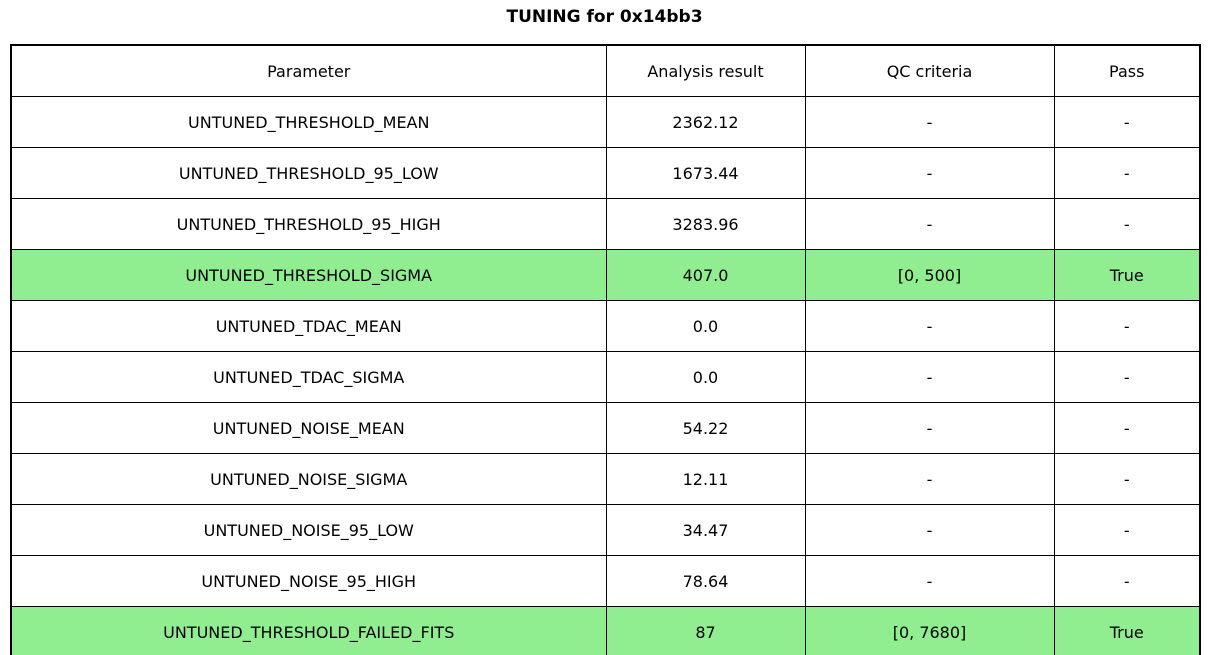 This screenshot has width=1210, height=655. I want to click on cell-analysis-result: 1673.44, so click(705, 173).